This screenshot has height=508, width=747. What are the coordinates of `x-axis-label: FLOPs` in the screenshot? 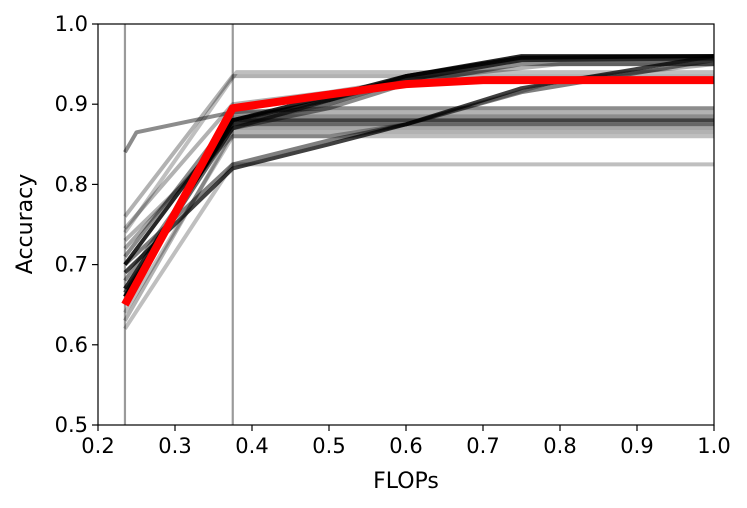 It's located at (406, 481).